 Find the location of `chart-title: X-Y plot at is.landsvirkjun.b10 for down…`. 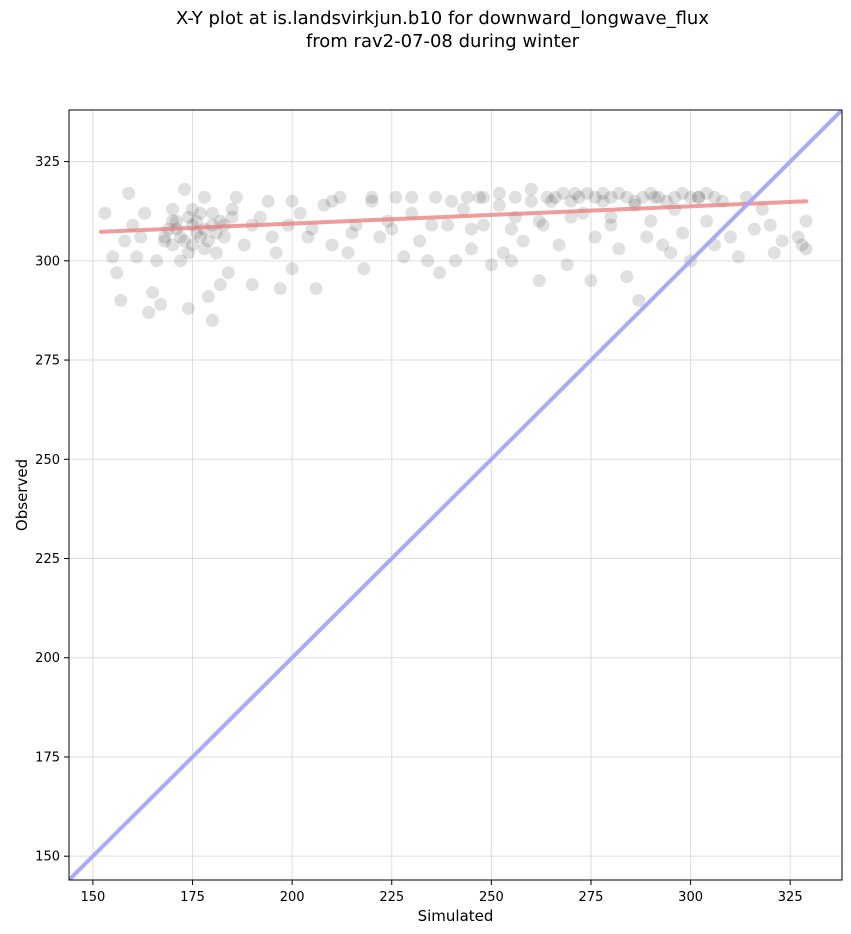

chart-title: X-Y plot at is.landsvirkjun.b10 for down… is located at coordinates (442, 18).